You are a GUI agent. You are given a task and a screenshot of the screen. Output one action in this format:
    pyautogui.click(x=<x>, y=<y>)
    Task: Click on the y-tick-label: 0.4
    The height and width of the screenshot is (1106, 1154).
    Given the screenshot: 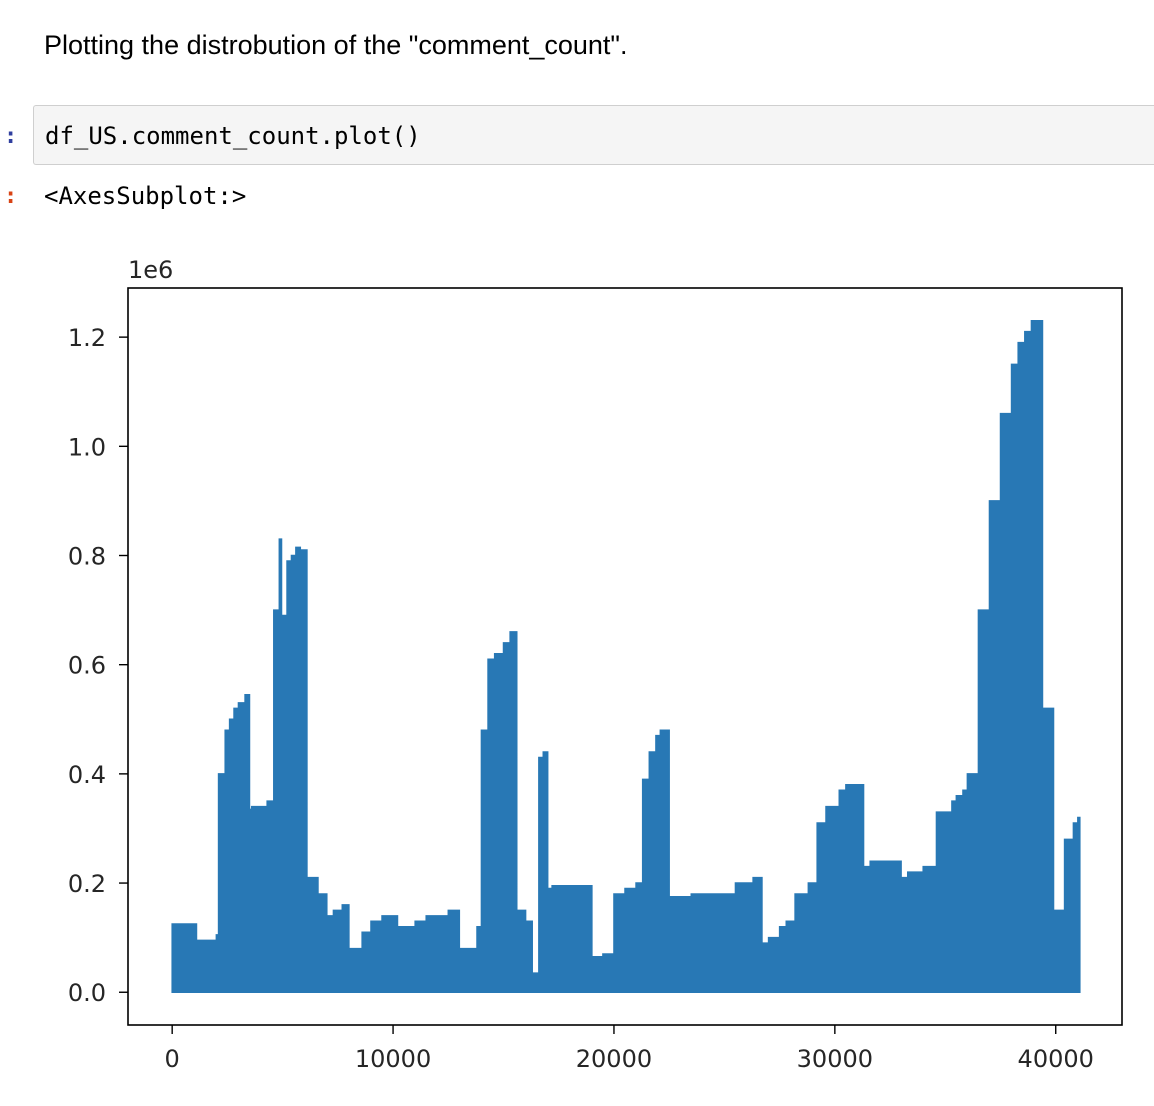 What is the action you would take?
    pyautogui.click(x=87, y=775)
    